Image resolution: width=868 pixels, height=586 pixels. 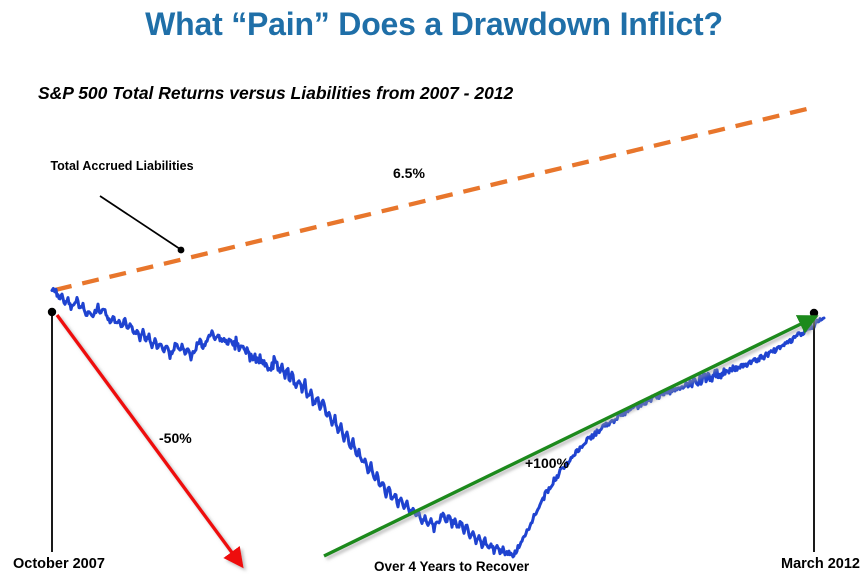 I want to click on end-marker-dot, so click(x=814, y=313).